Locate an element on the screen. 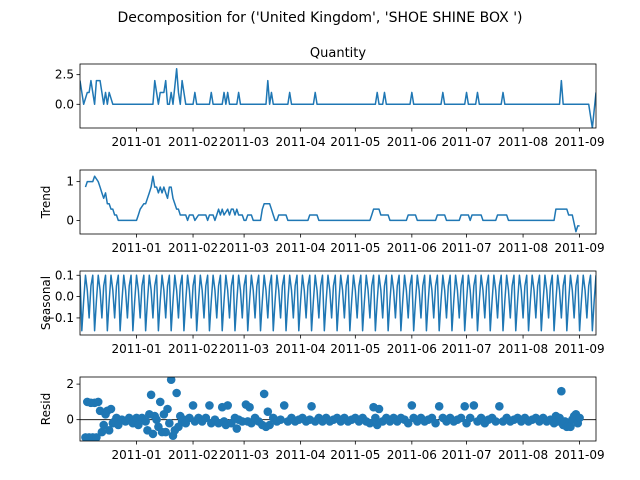 This screenshot has height=480, width=640. quantity-axes-frame is located at coordinates (338, 96).